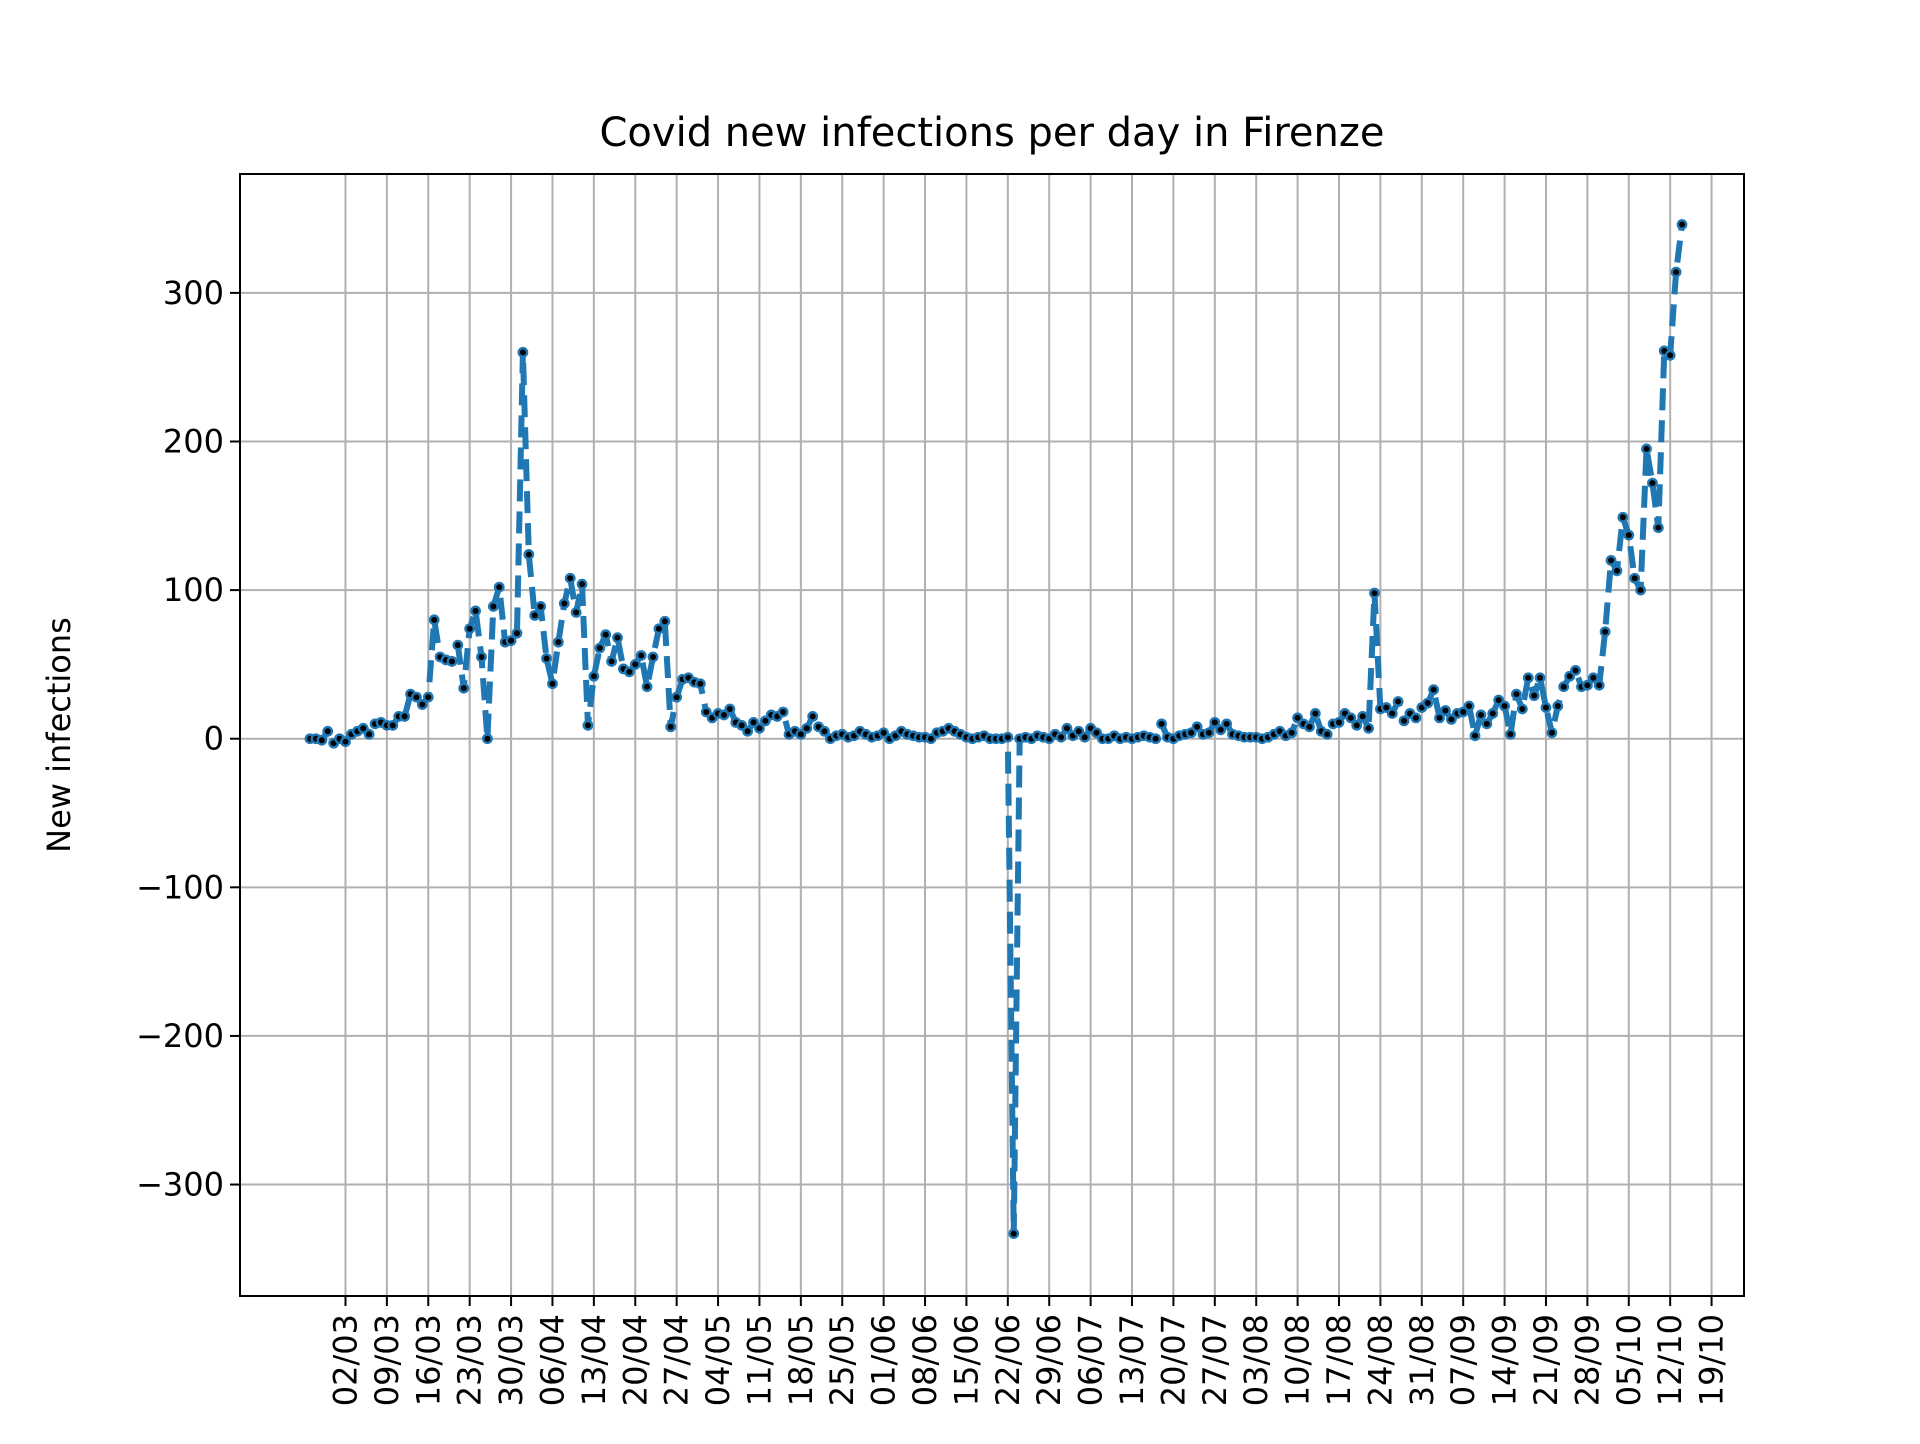 This screenshot has height=1444, width=1920. Describe the element at coordinates (1712, 1360) in the screenshot. I see `x-tick-label: 19/10` at that location.